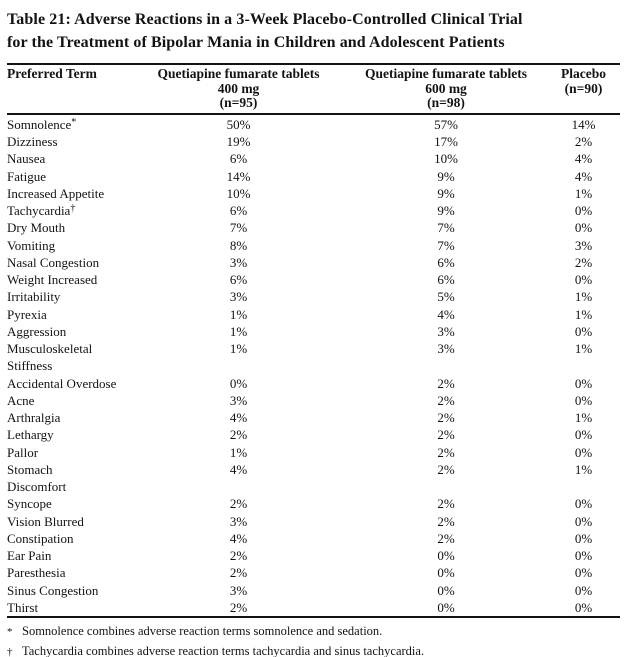 The height and width of the screenshot is (657, 626). What do you see at coordinates (73, 209) in the screenshot?
I see `footnote-reference-marker: †` at bounding box center [73, 209].